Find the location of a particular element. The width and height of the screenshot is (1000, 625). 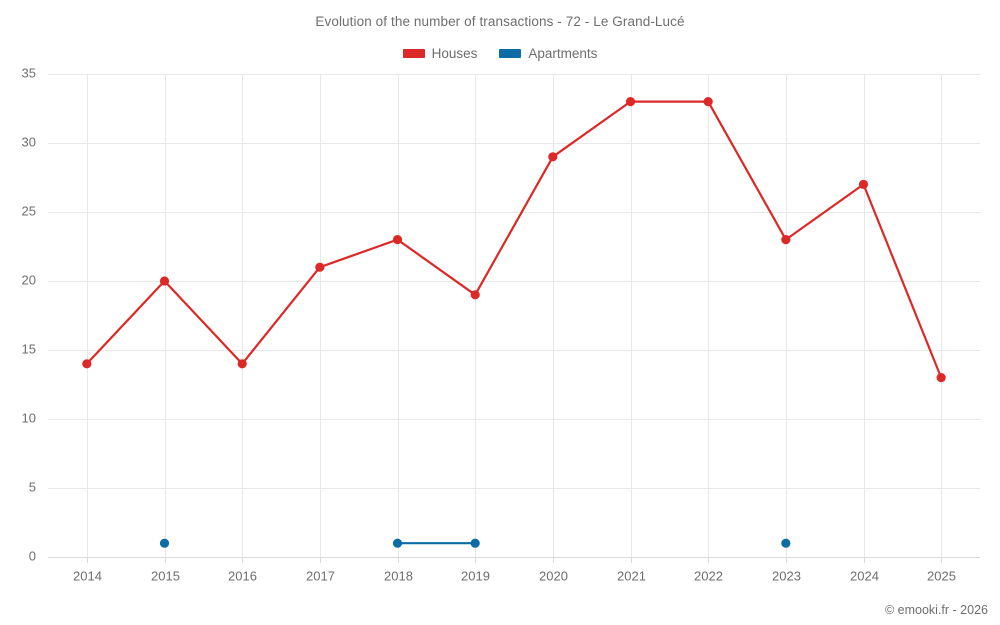

y-axis-tick-label: 15 is located at coordinates (29, 348).